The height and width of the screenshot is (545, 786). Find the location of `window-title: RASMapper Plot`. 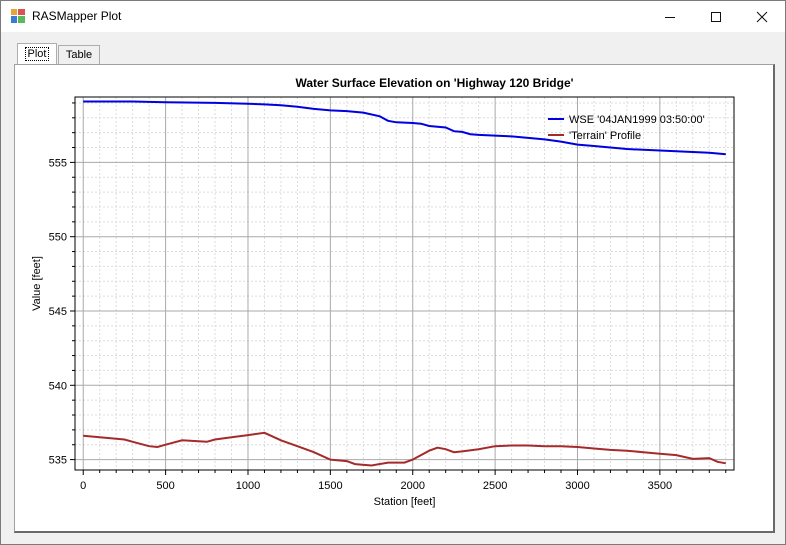

window-title: RASMapper Plot is located at coordinates (77, 16).